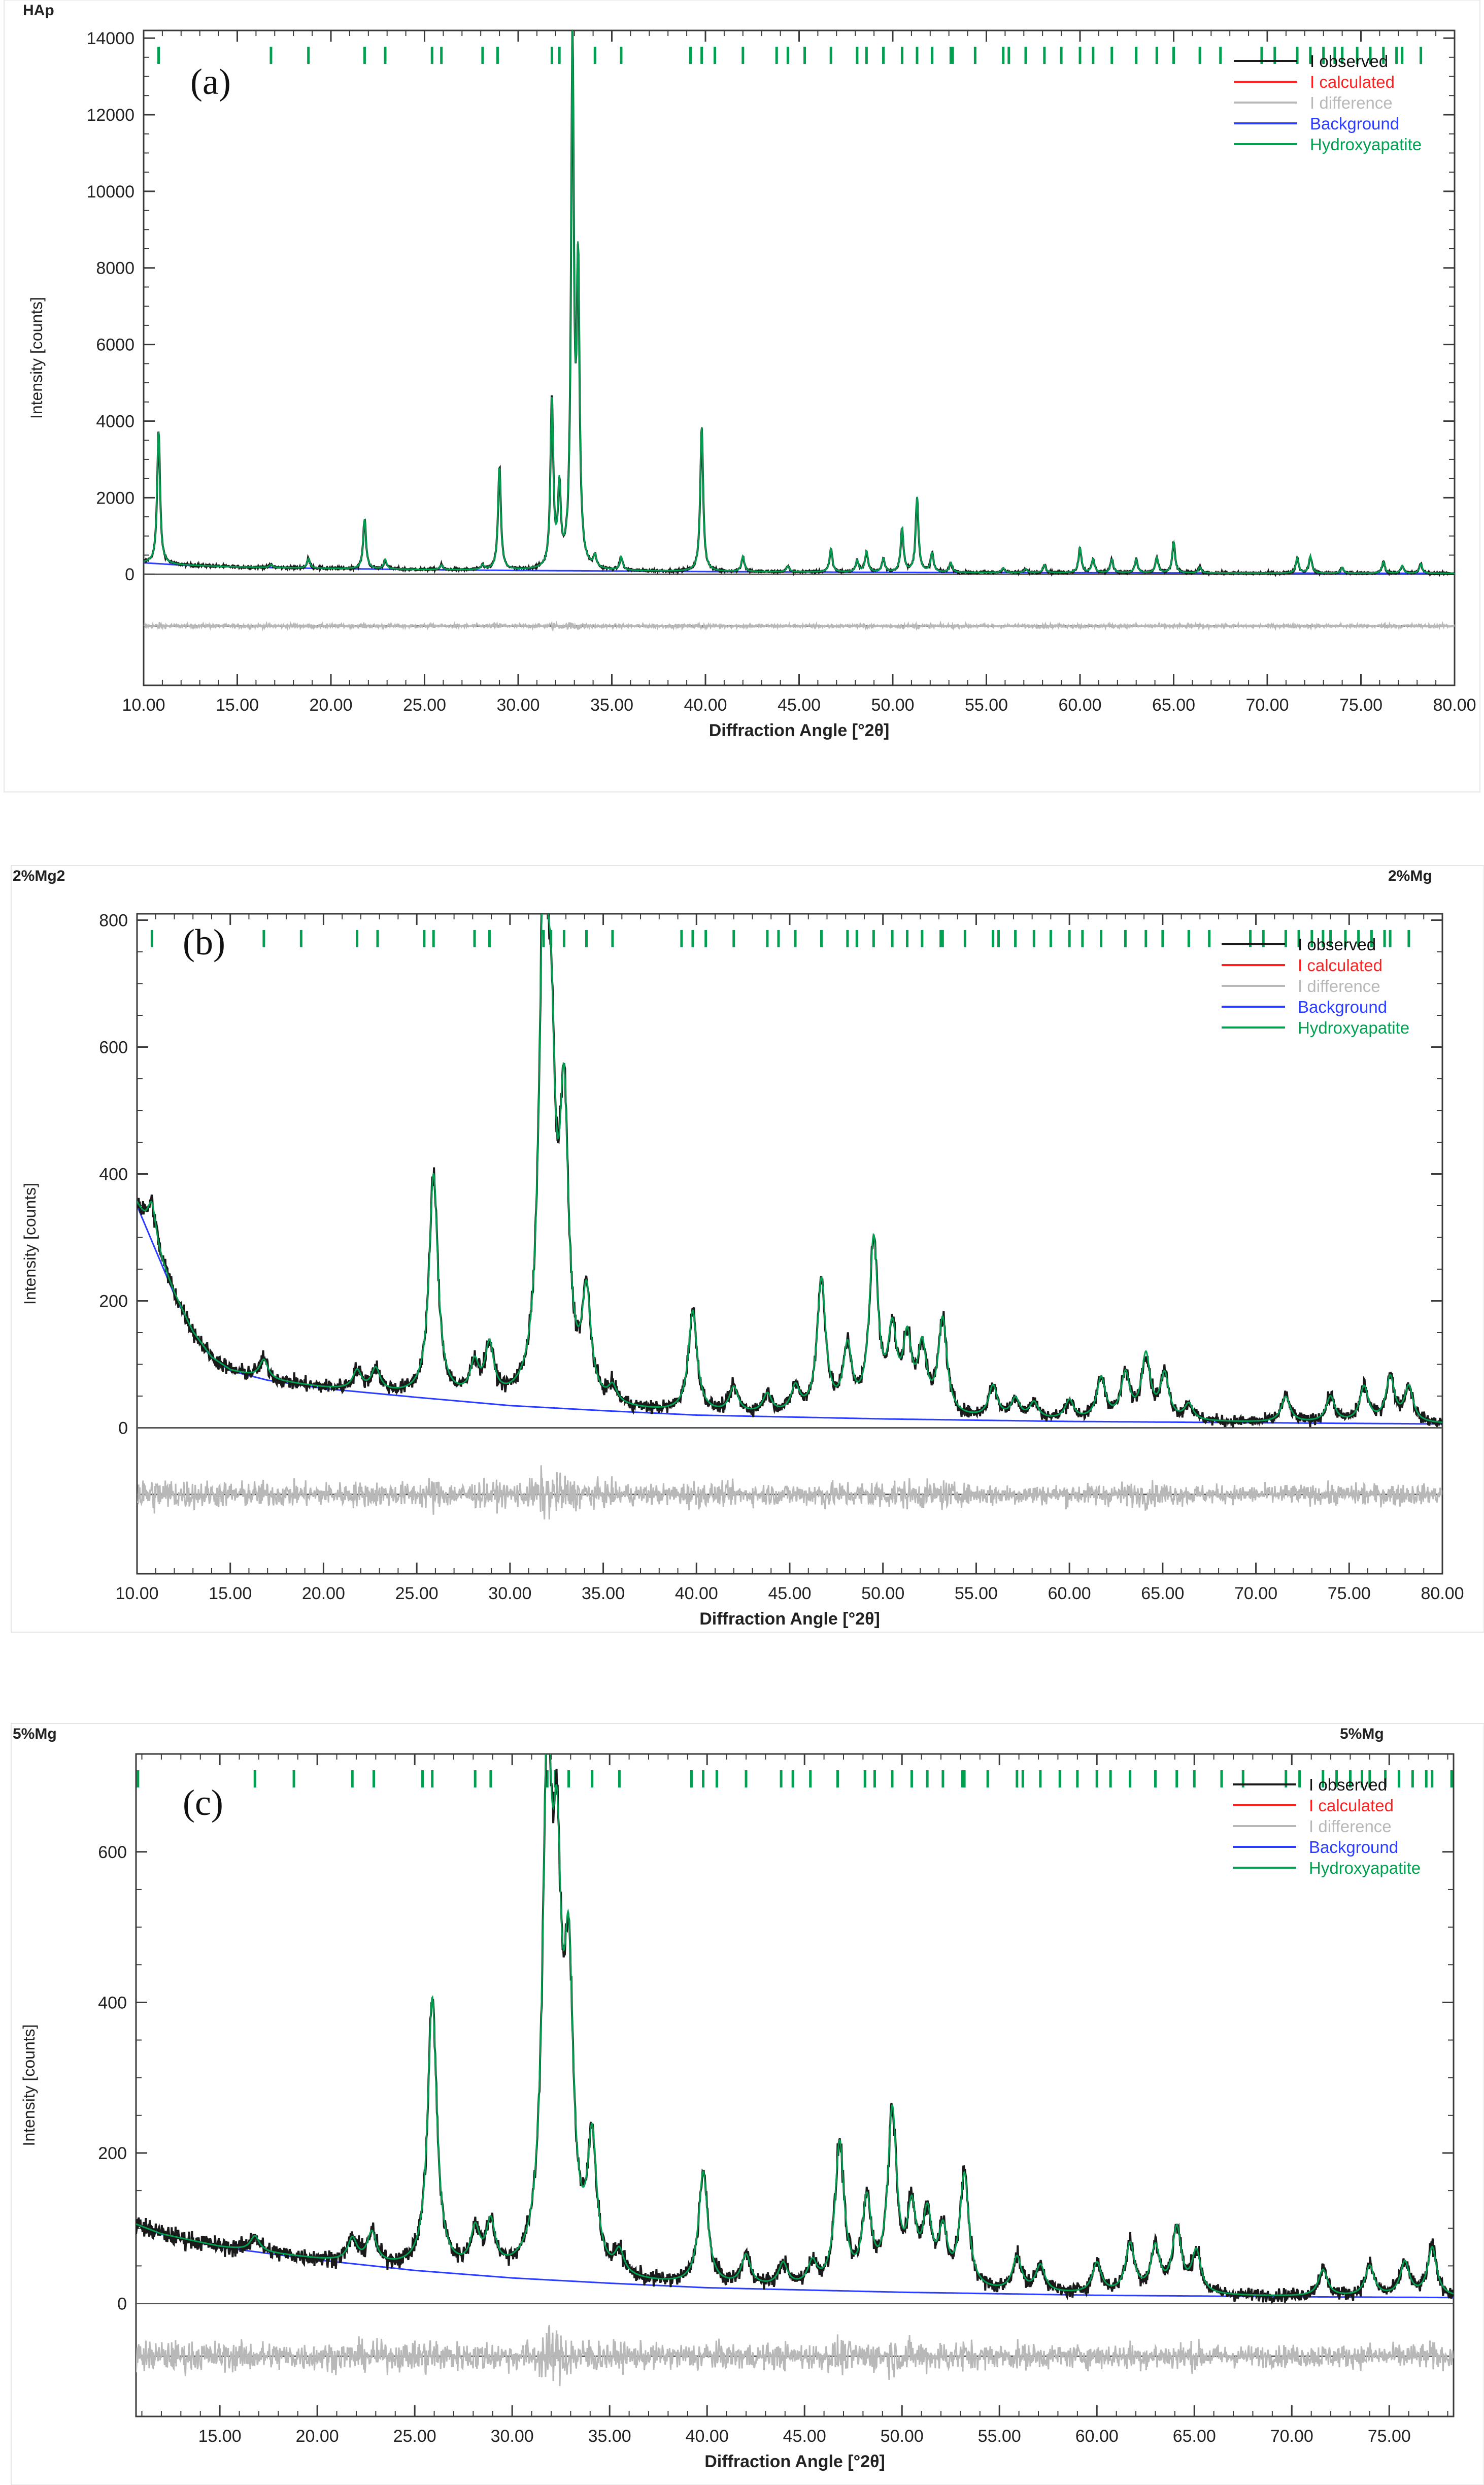 This screenshot has height=2485, width=1484. What do you see at coordinates (204, 942) in the screenshot?
I see `panel-label: (b)` at bounding box center [204, 942].